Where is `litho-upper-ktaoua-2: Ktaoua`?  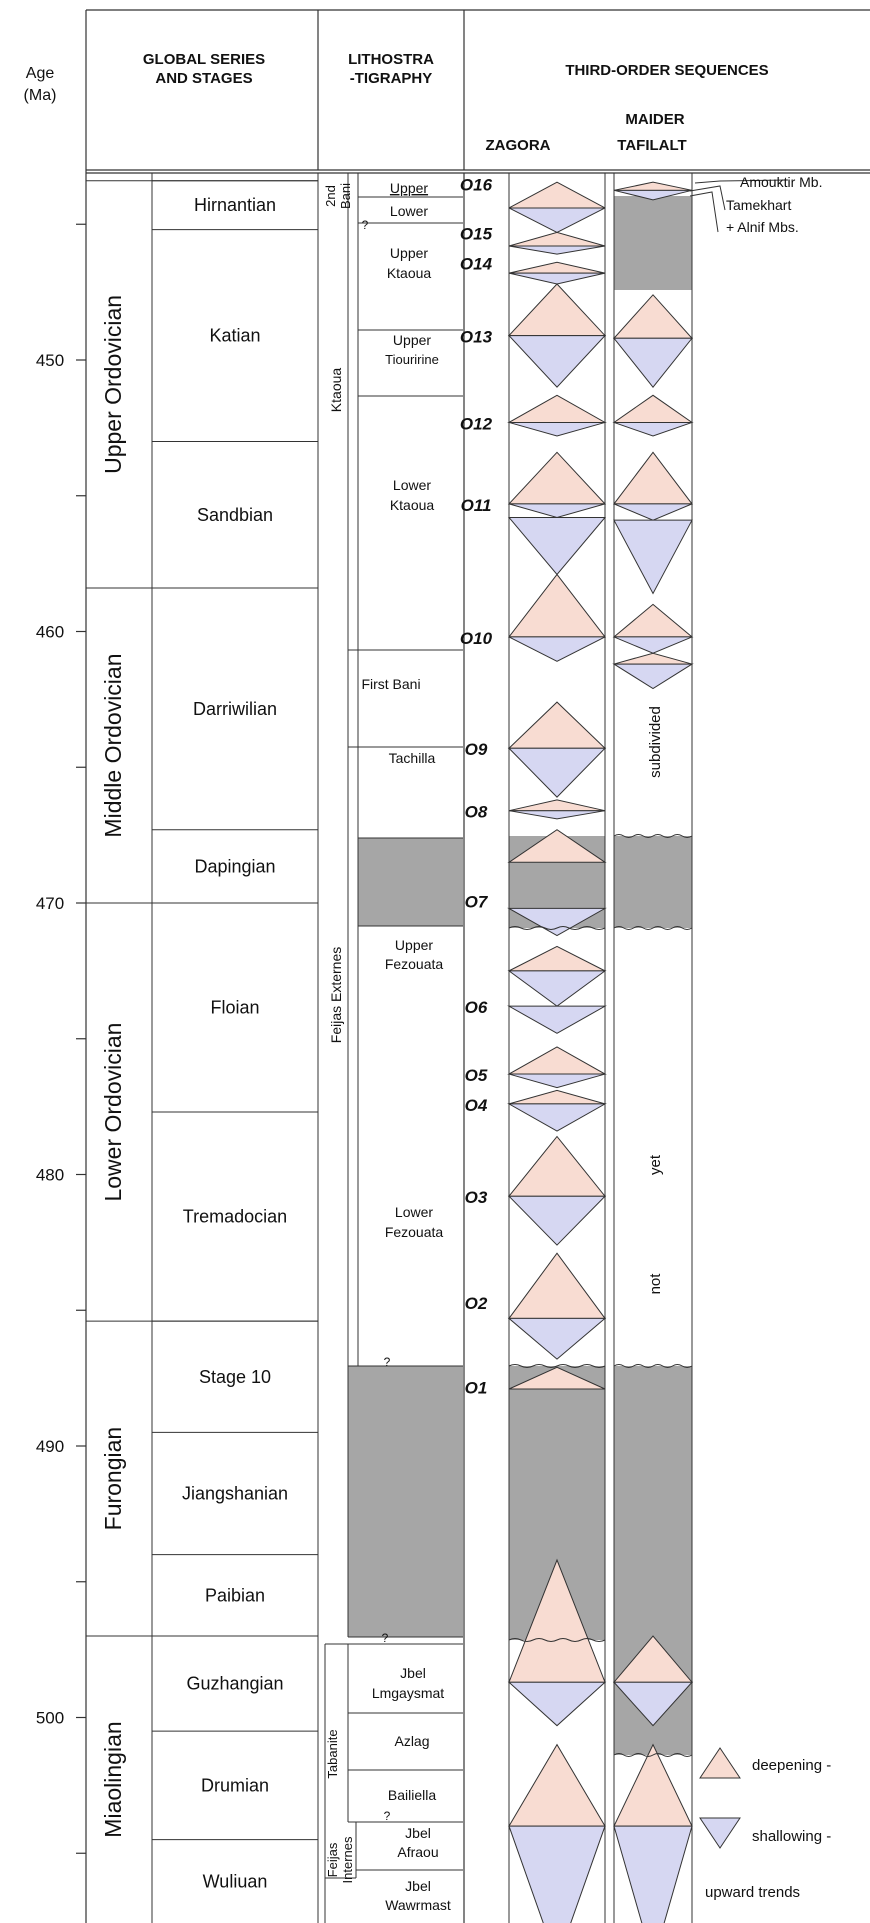
litho-upper-ktaoua-2: Ktaoua is located at coordinates (409, 273).